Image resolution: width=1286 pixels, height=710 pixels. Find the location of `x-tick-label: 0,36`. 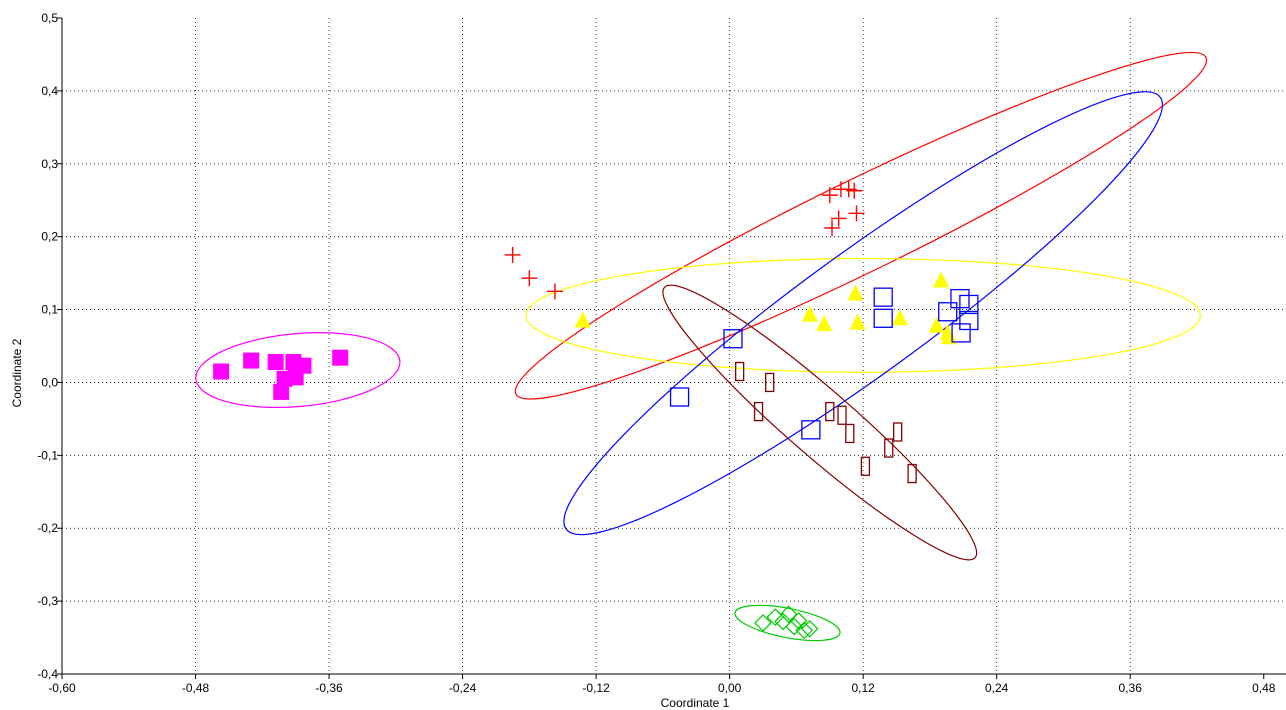

x-tick-label: 0,36 is located at coordinates (1131, 688).